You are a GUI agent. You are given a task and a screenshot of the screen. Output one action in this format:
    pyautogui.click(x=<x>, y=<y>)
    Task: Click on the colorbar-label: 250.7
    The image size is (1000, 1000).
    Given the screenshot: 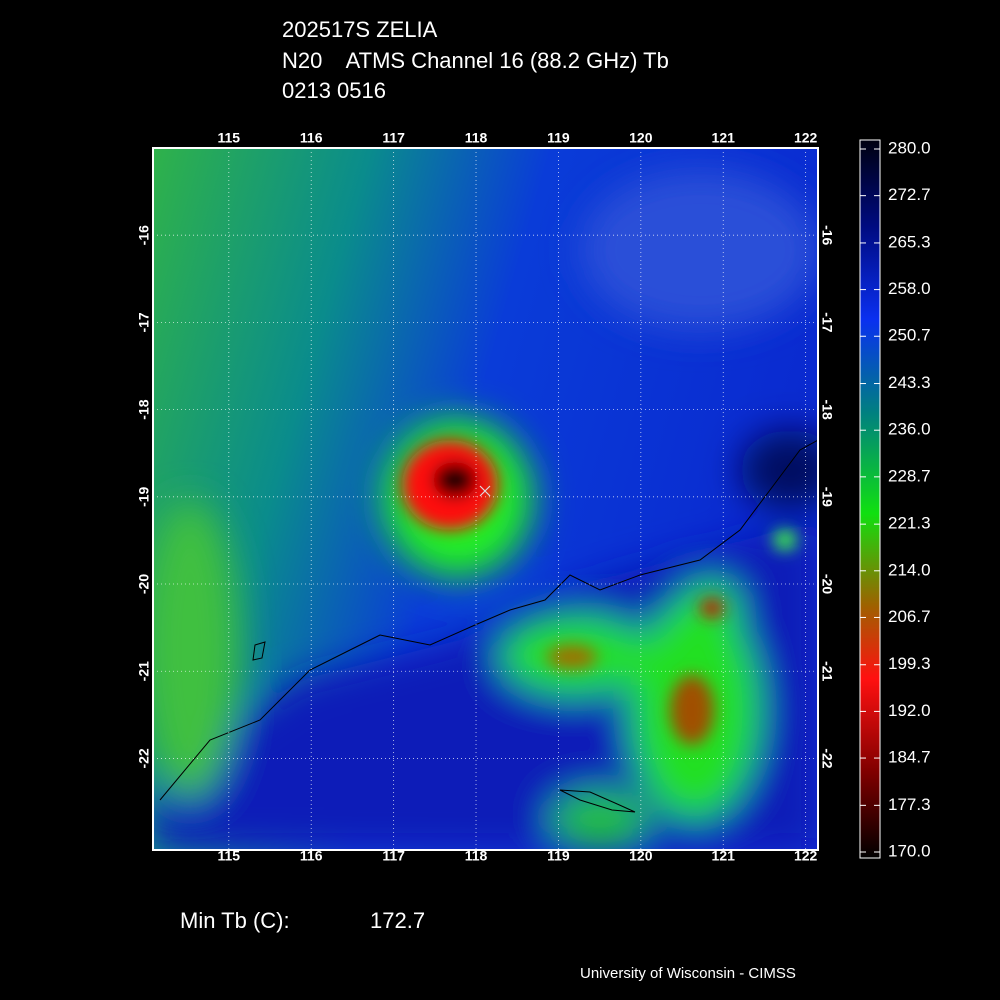 What is the action you would take?
    pyautogui.click(x=909, y=335)
    